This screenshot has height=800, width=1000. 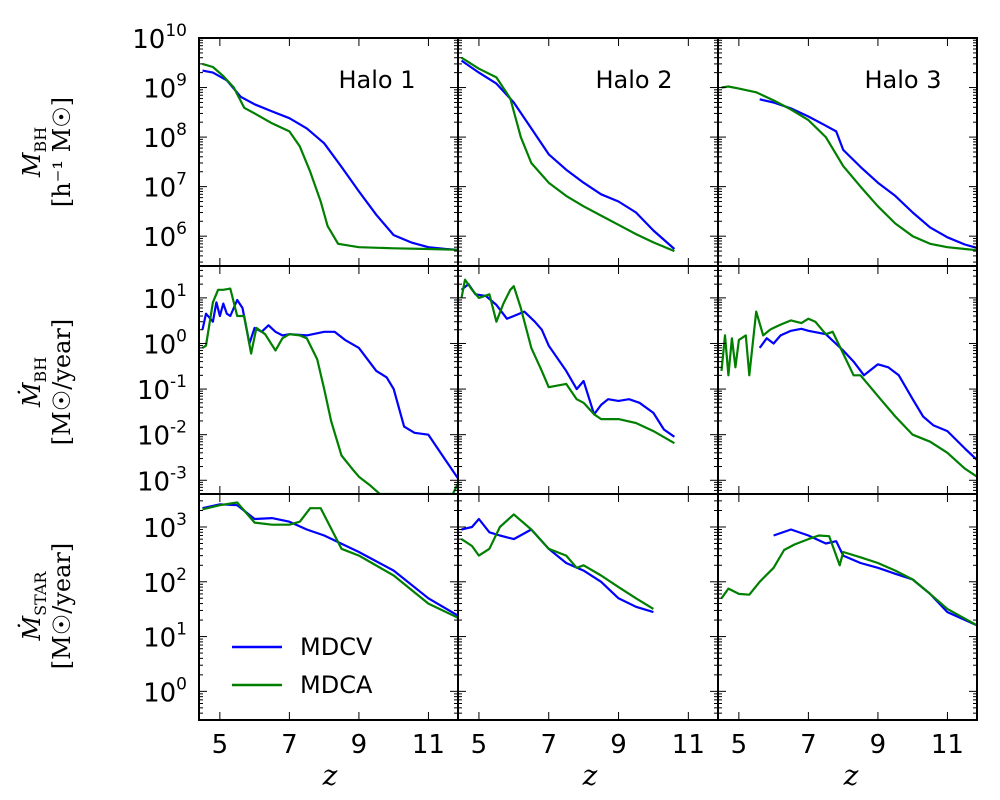 I want to click on halo-3-title: Halo 3, so click(x=902, y=80).